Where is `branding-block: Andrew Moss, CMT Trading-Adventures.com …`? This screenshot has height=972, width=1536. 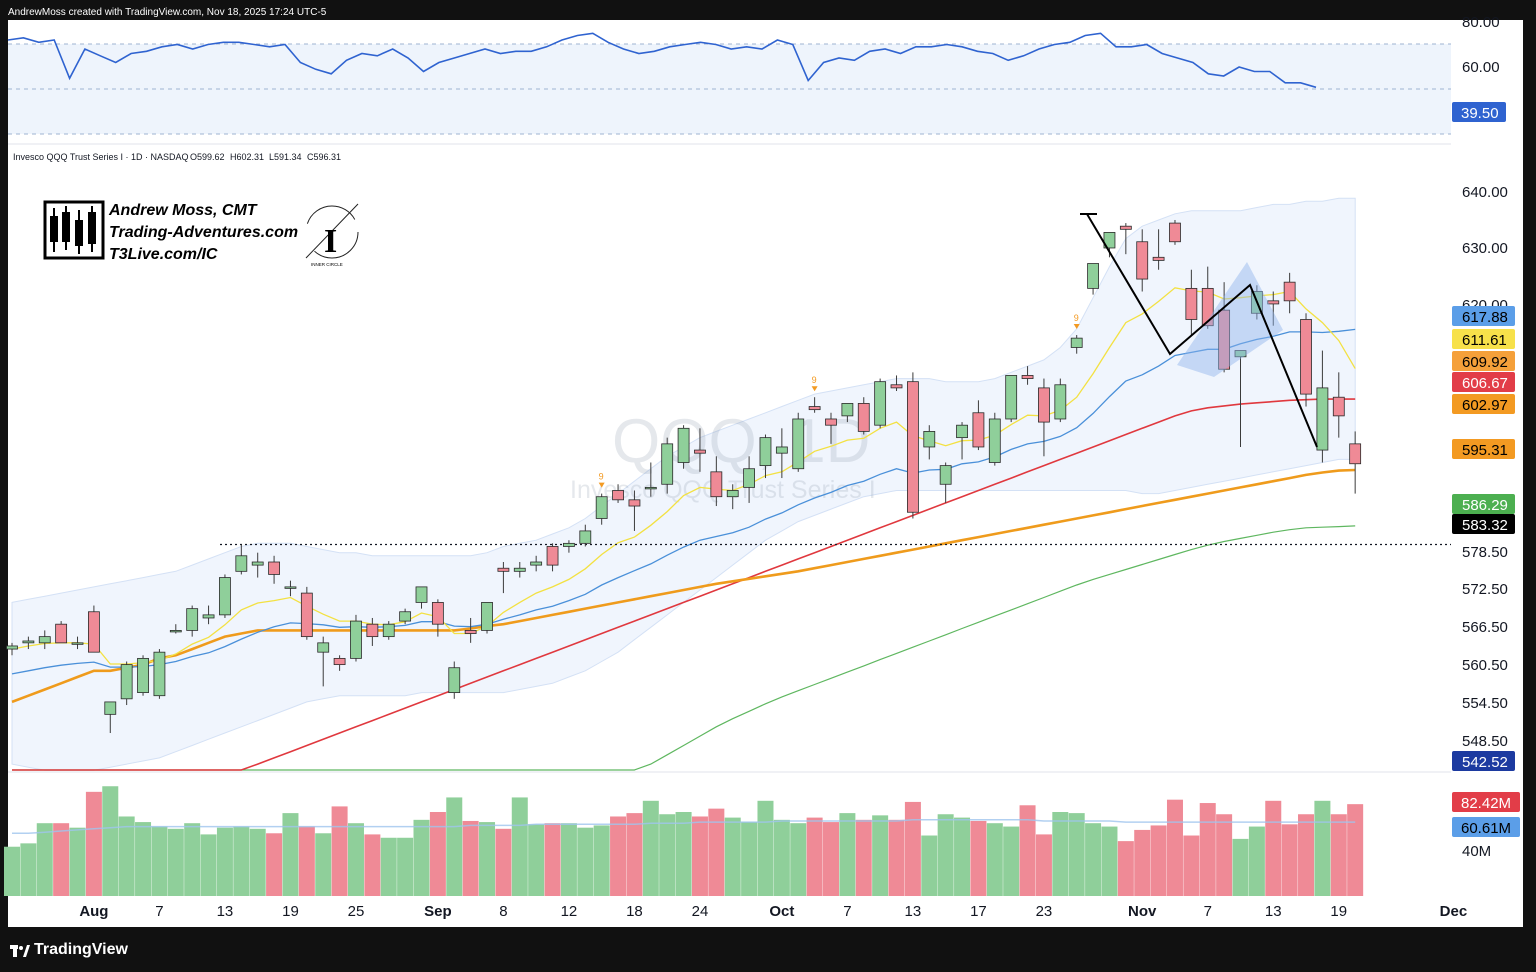
branding-block: Andrew Moss, CMT Trading-Adventures.com … is located at coordinates (201, 233).